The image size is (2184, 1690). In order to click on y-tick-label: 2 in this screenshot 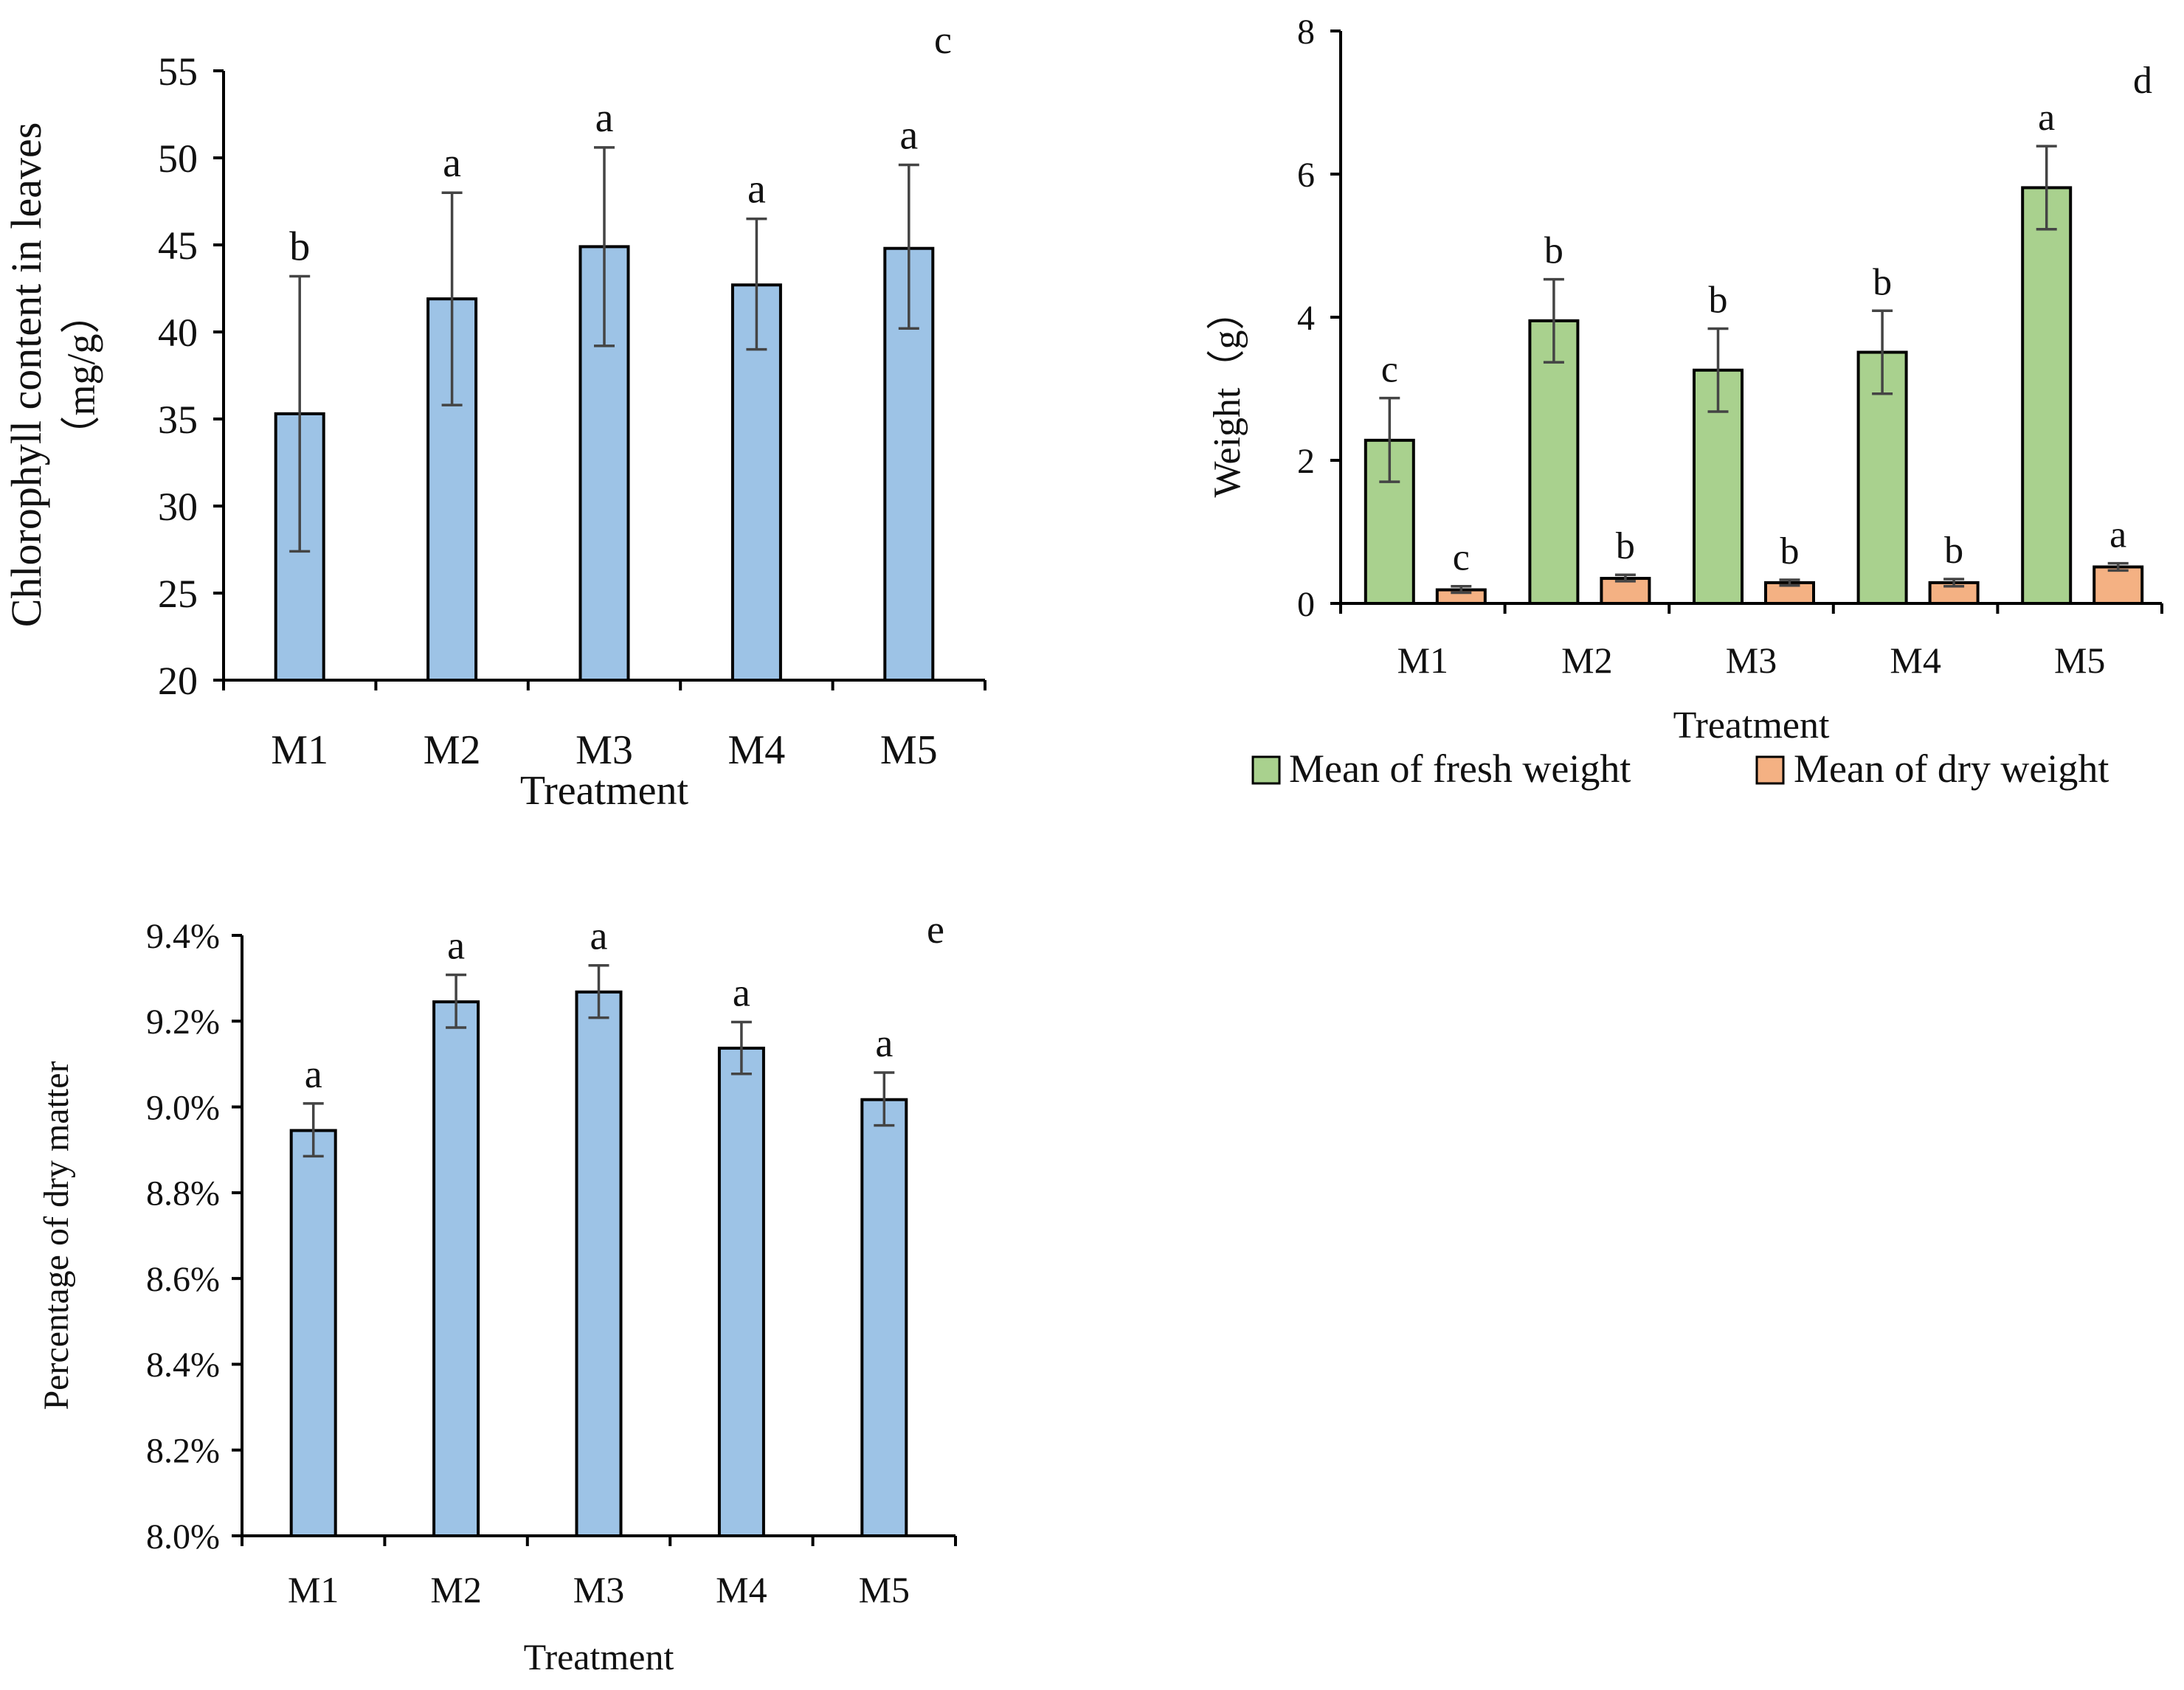, I will do `click(1306, 461)`.